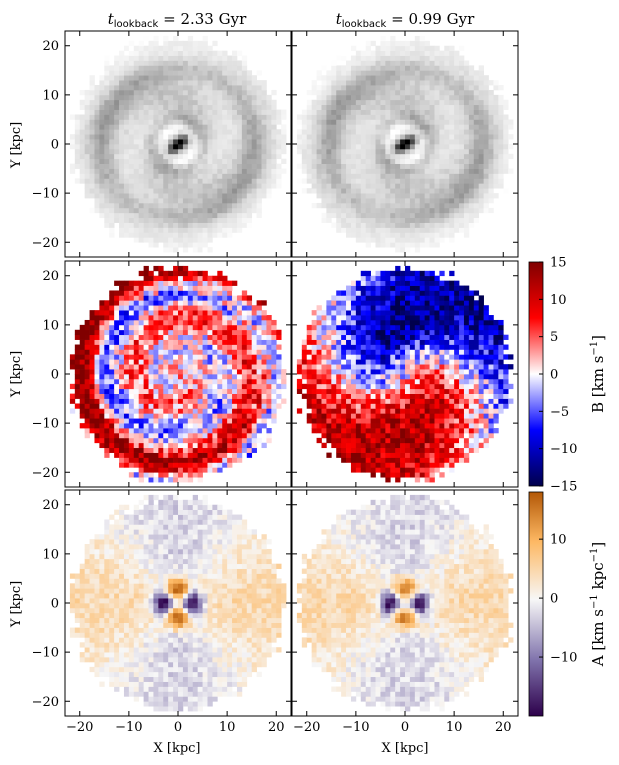 The height and width of the screenshot is (765, 619). I want to click on y-axis-label-row-3: Y [kpc], so click(16, 604).